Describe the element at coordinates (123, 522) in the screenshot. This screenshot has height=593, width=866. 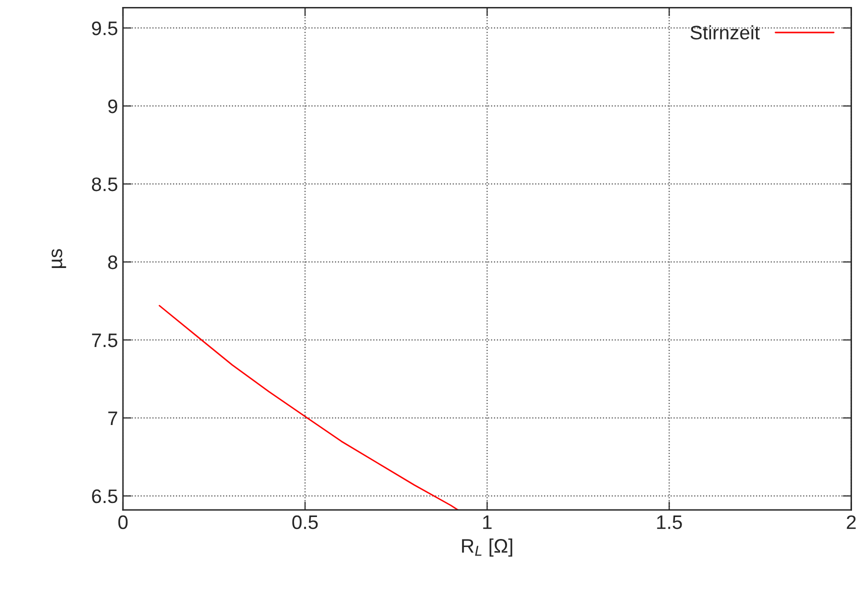
I see `x-tick-label: 0` at that location.